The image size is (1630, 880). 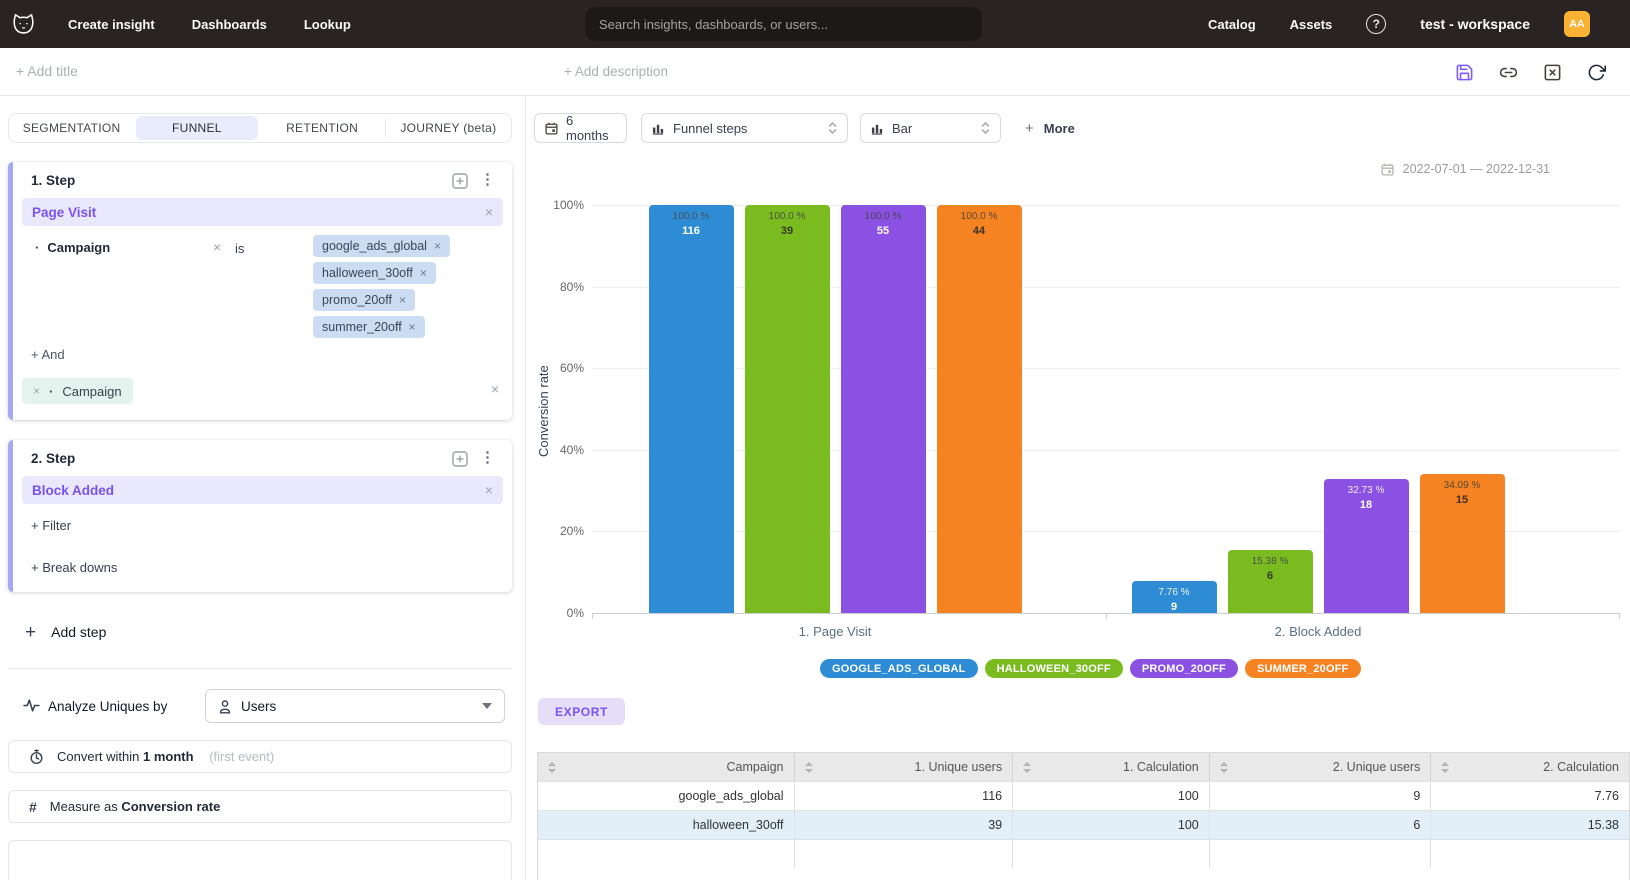 I want to click on column-header: Campaign, so click(x=666, y=767).